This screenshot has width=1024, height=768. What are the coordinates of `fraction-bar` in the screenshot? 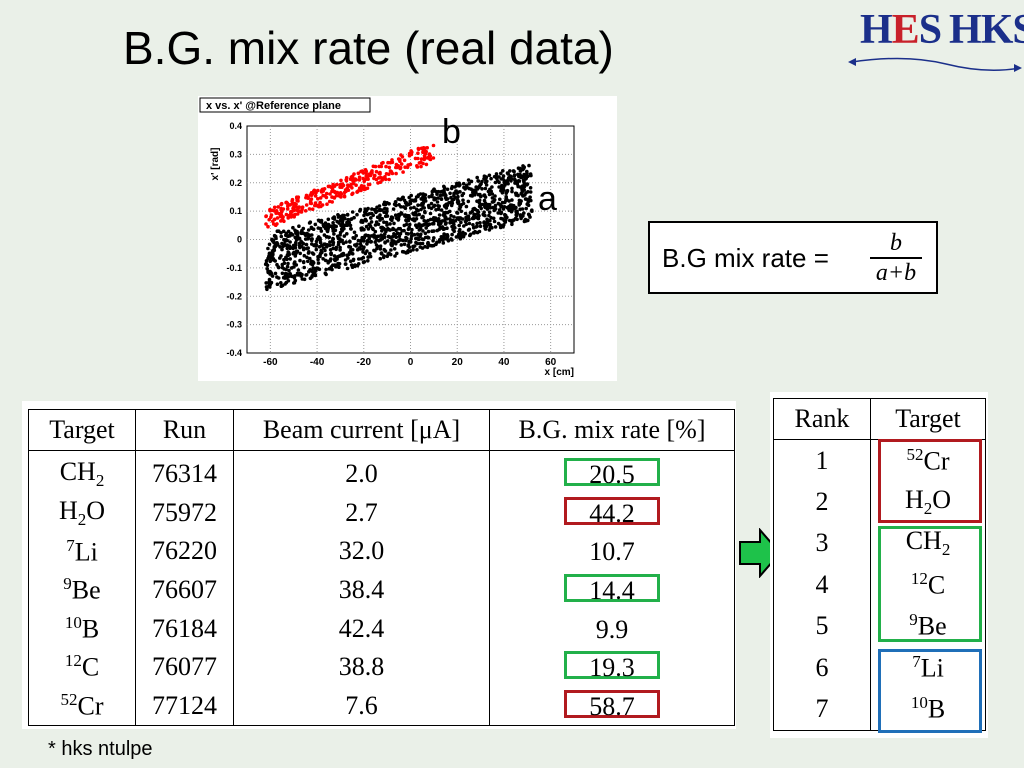 It's located at (896, 258).